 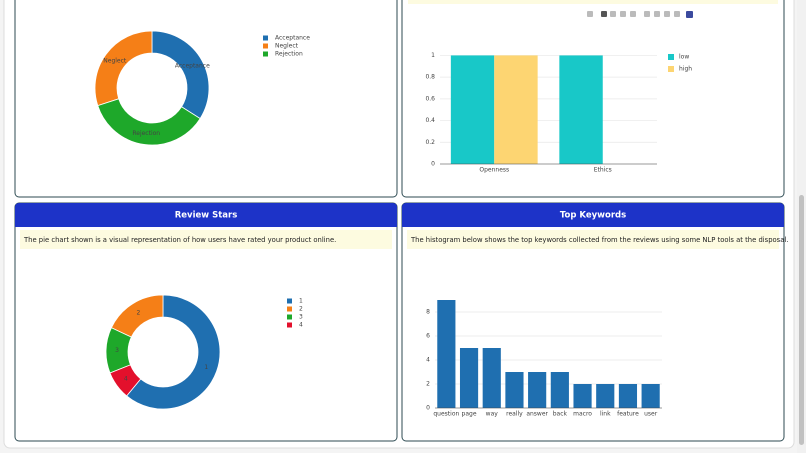 What do you see at coordinates (651, 414) in the screenshot?
I see `x-tick-label: user` at bounding box center [651, 414].